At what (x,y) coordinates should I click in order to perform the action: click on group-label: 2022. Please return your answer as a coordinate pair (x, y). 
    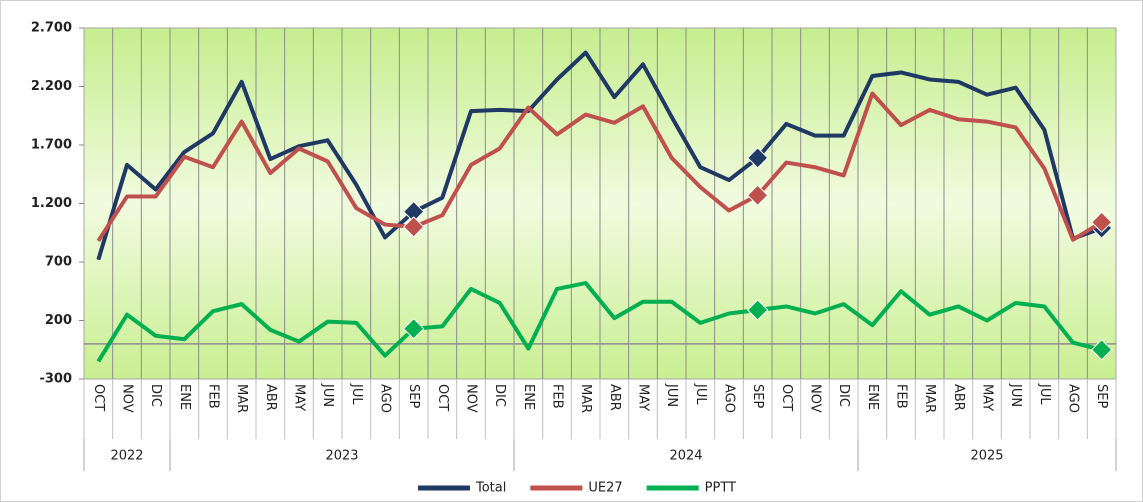
    Looking at the image, I should click on (126, 456).